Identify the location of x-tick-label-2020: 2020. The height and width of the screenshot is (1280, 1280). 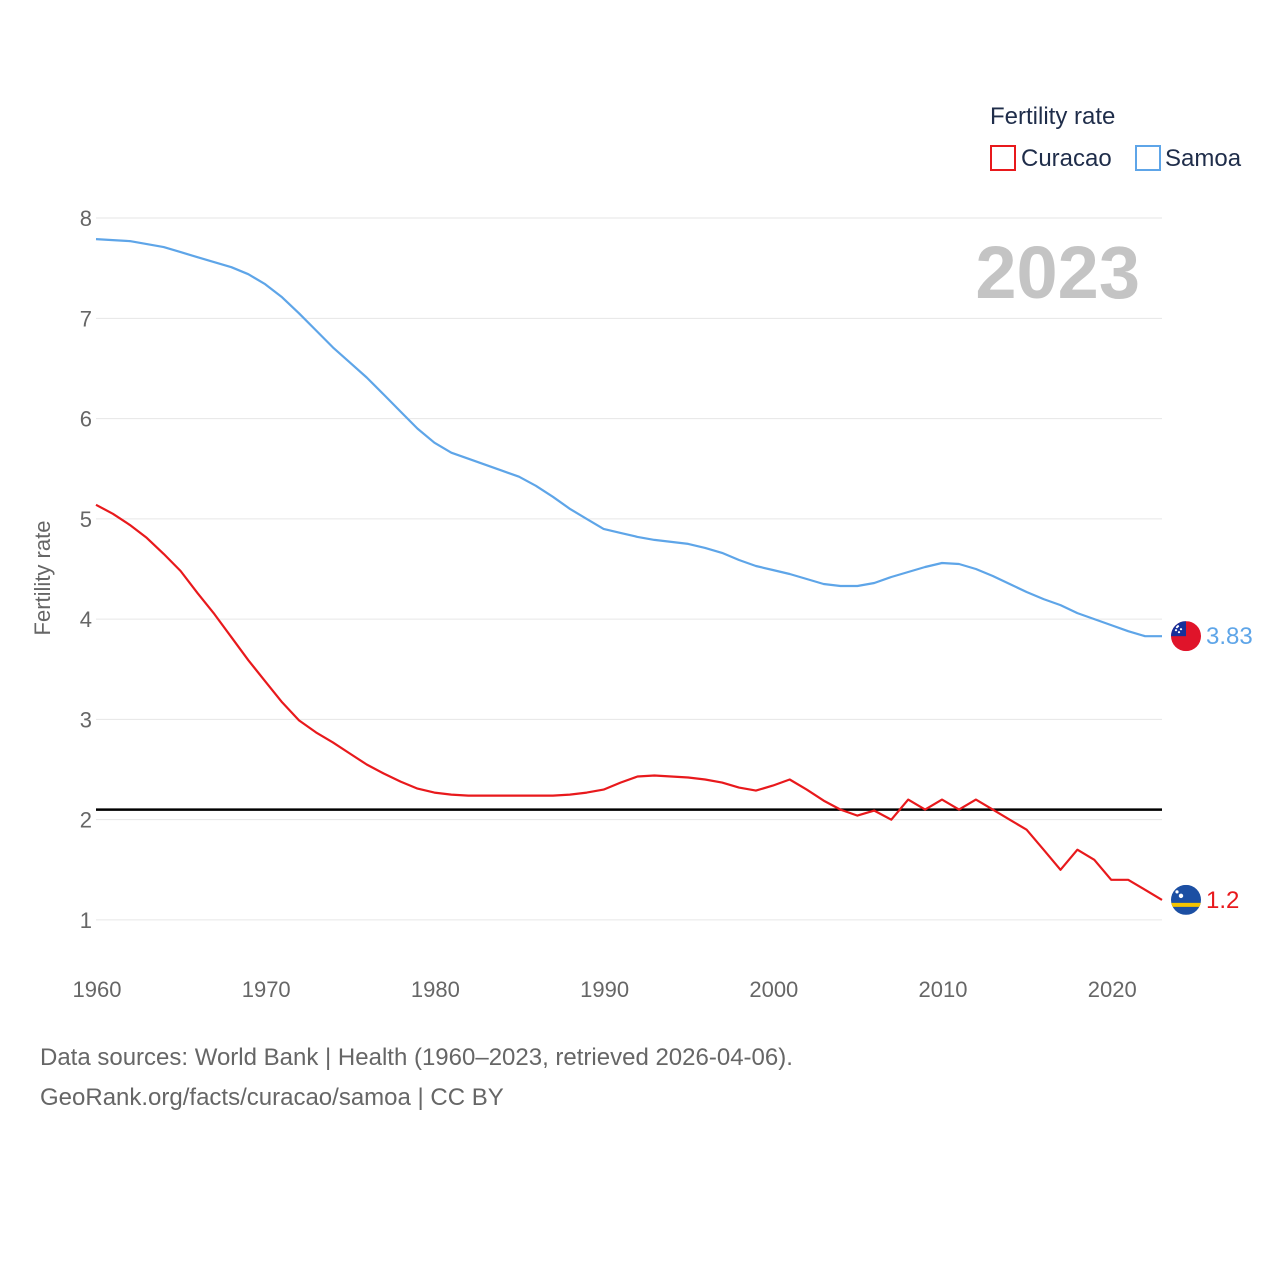
(1112, 989).